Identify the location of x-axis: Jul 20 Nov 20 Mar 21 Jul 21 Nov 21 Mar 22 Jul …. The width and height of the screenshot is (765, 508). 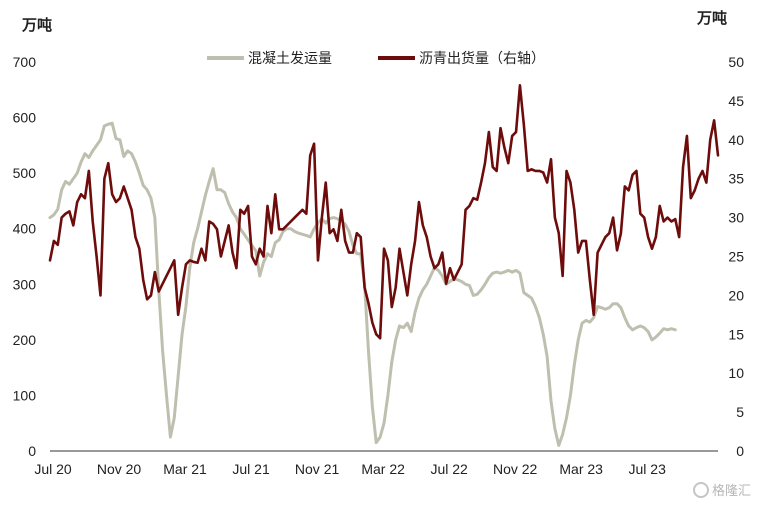
(350, 469).